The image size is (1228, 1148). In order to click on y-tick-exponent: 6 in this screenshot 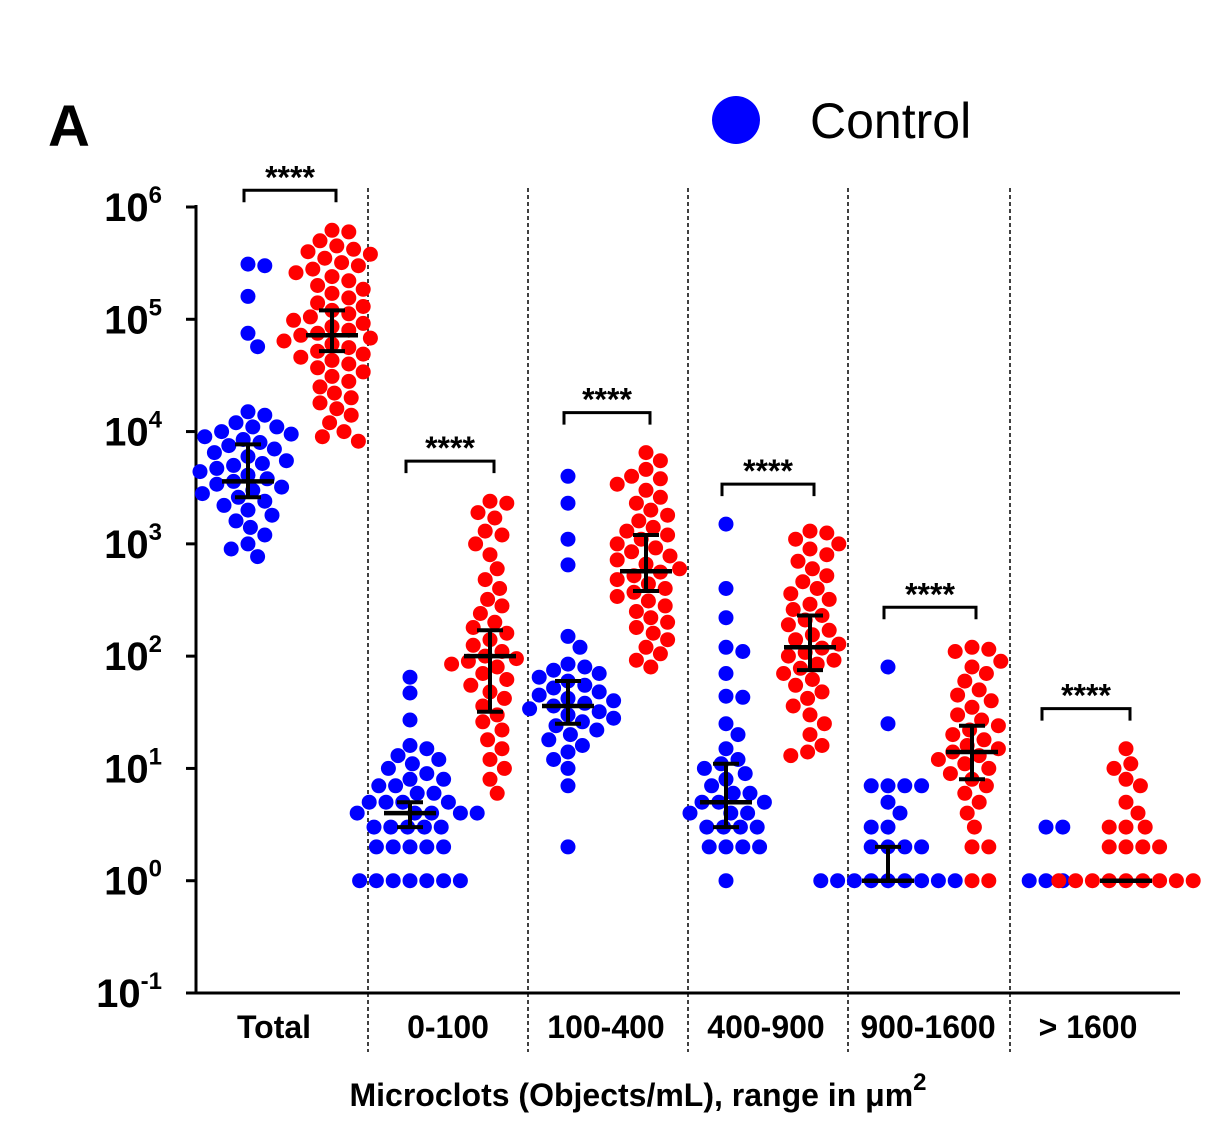, I will do `click(155, 195)`.